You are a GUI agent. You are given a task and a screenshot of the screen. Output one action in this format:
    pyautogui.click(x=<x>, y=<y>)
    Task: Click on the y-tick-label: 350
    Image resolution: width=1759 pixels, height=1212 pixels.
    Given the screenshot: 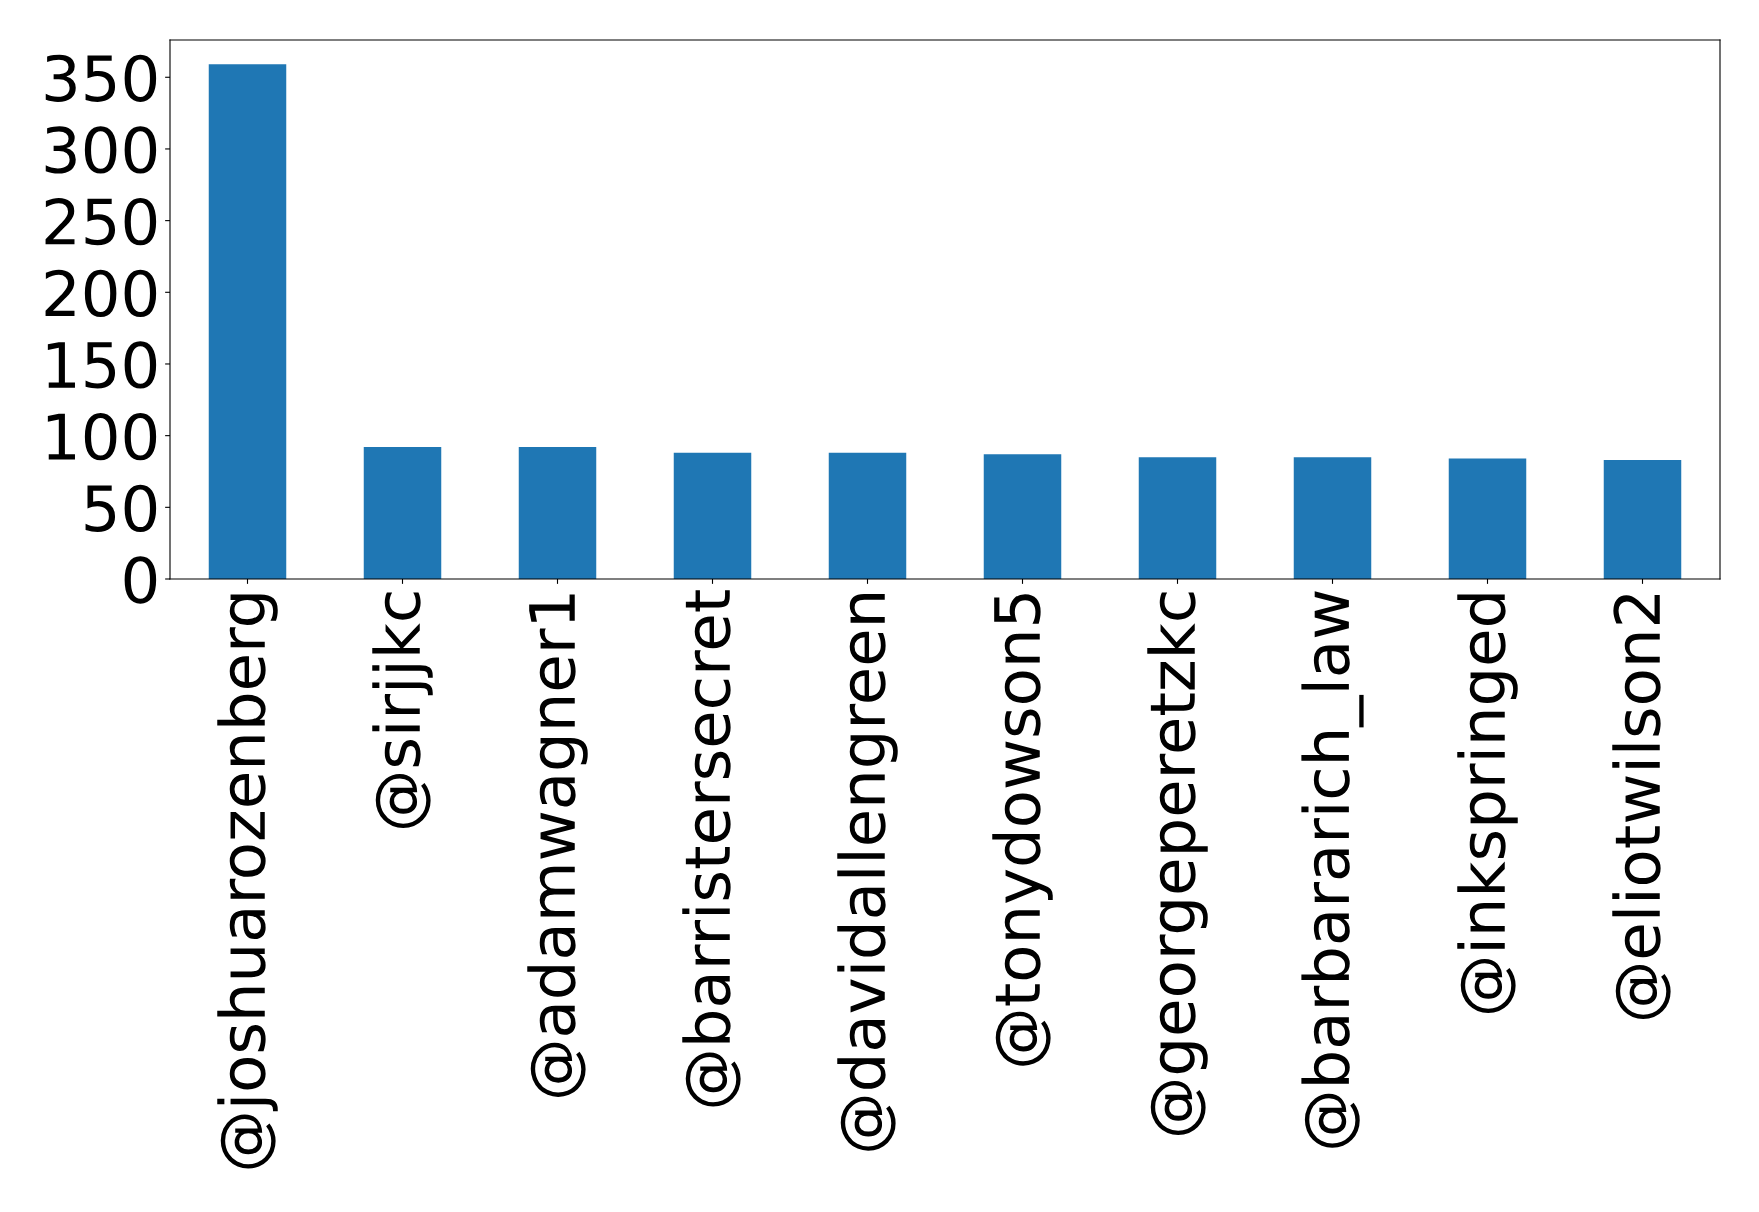 What is the action you would take?
    pyautogui.click(x=101, y=78)
    